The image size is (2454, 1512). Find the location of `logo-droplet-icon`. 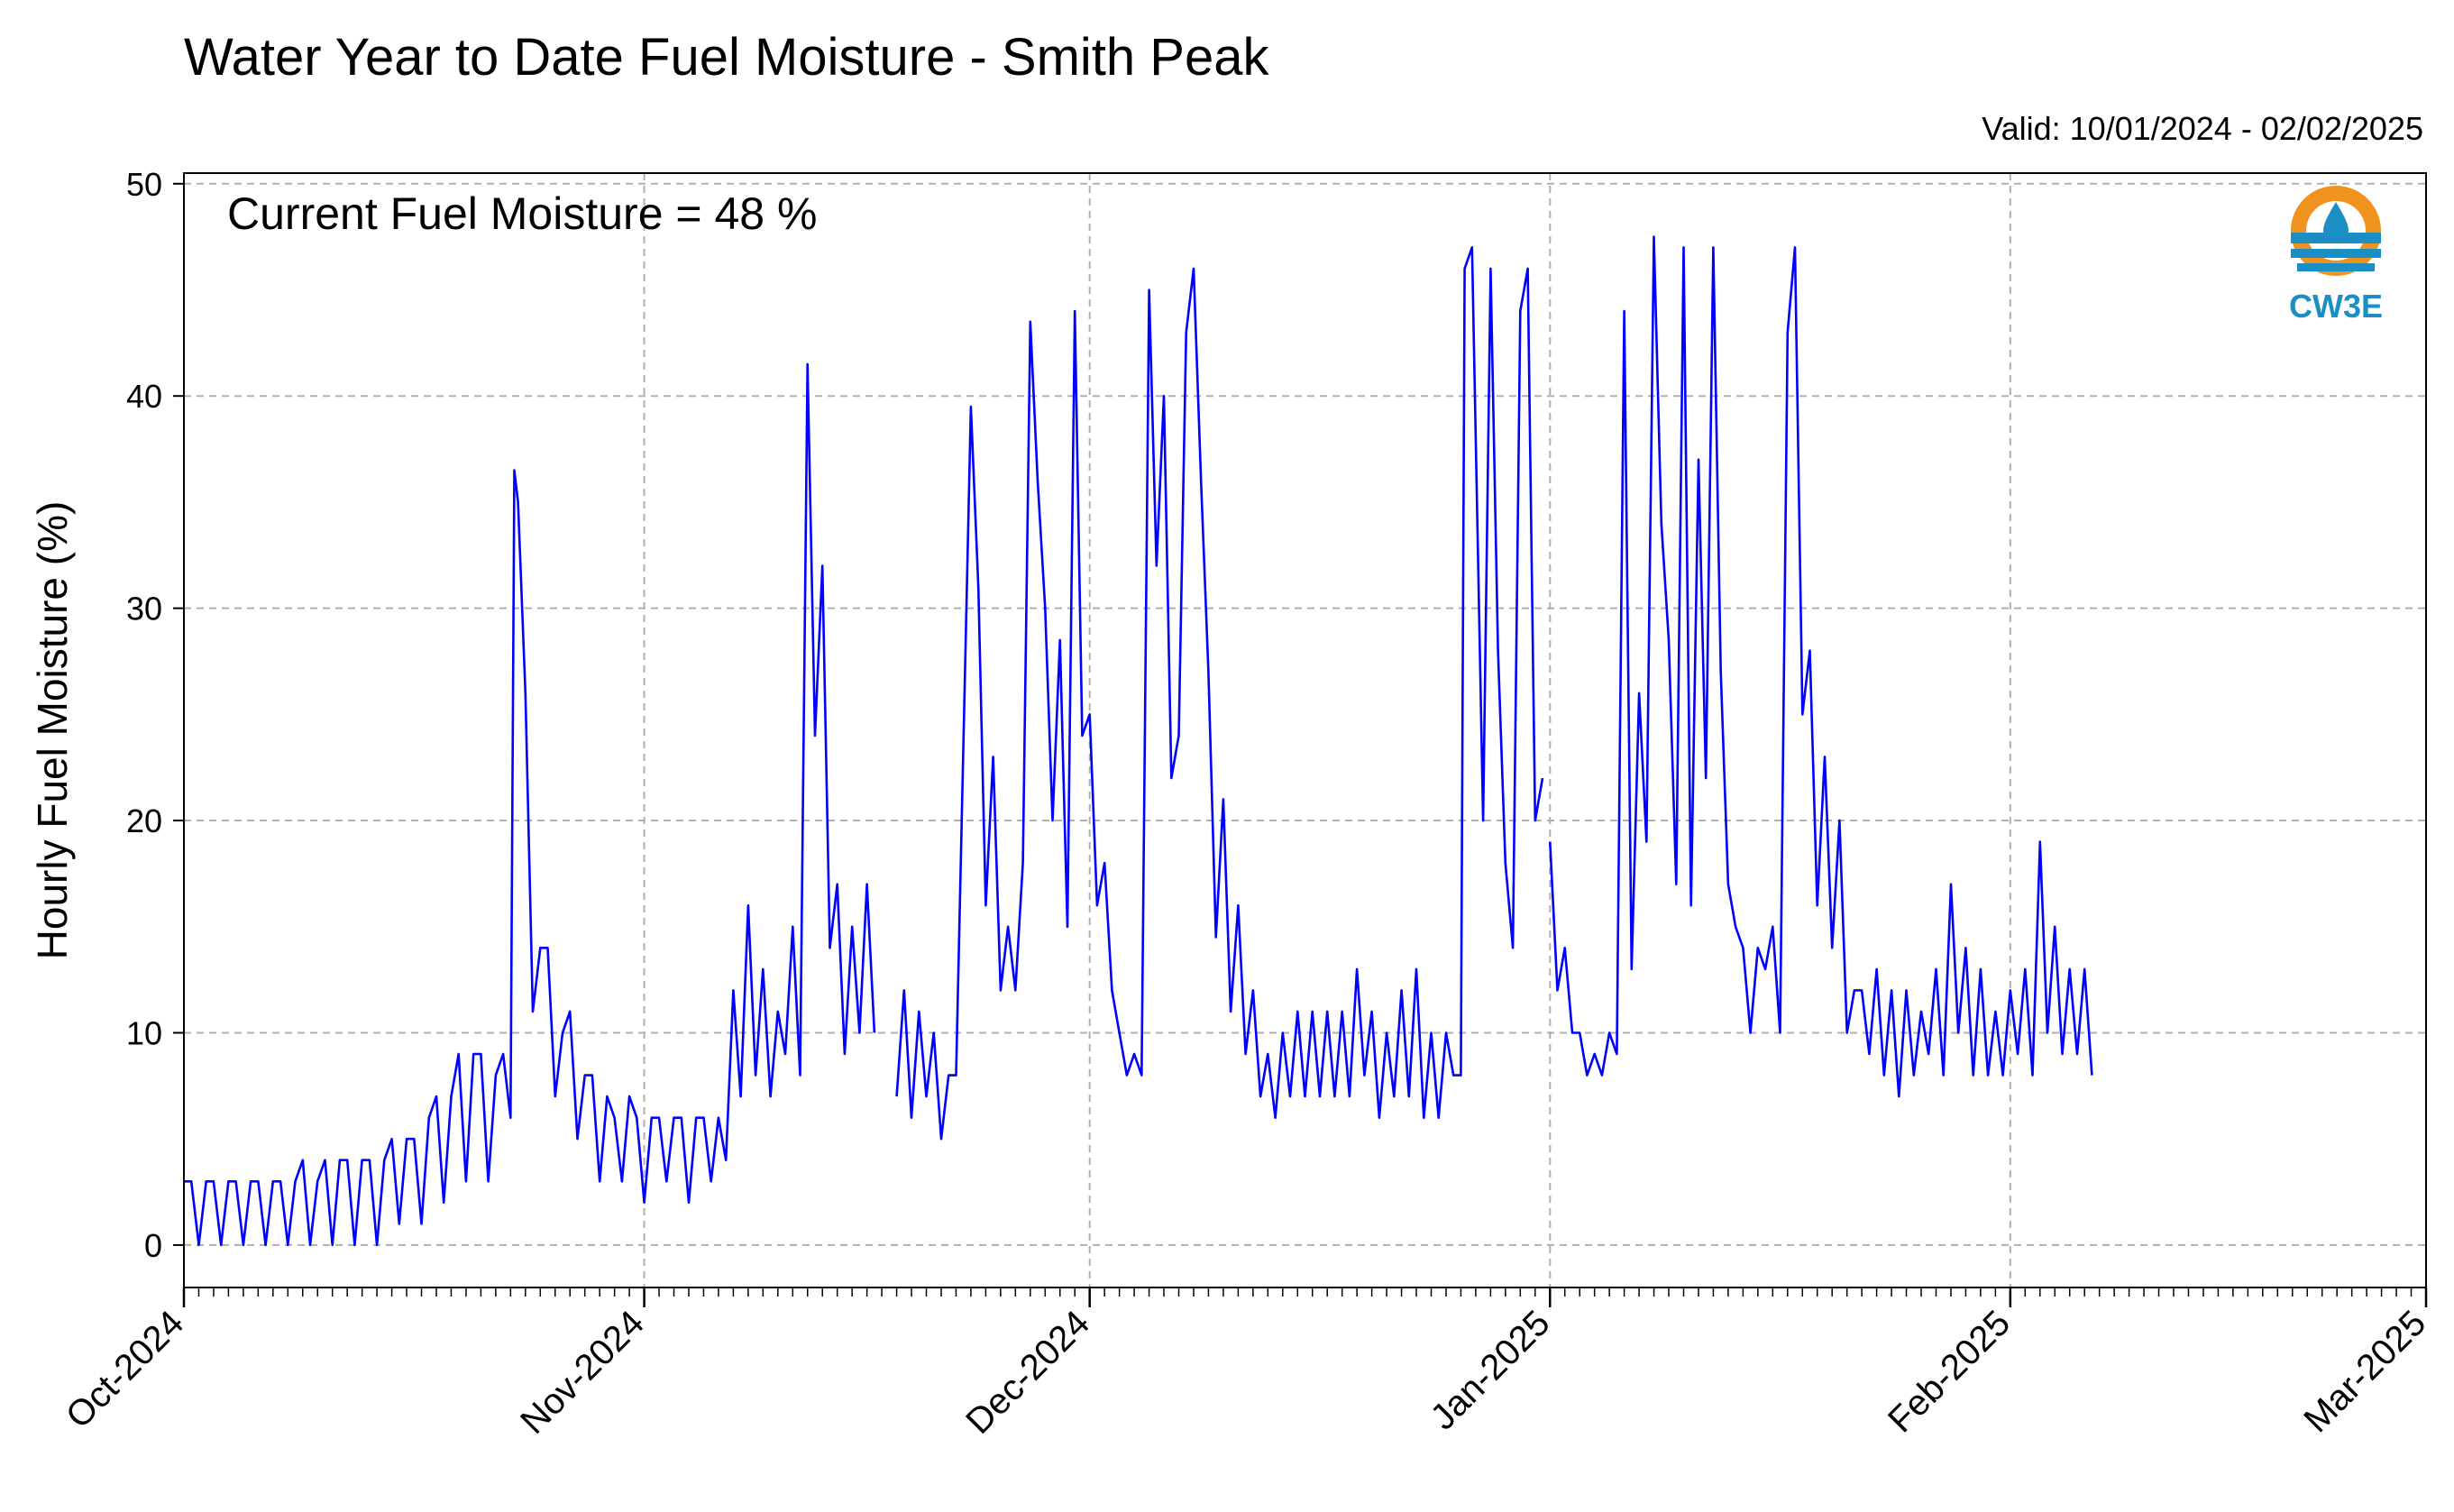

logo-droplet-icon is located at coordinates (2336, 222).